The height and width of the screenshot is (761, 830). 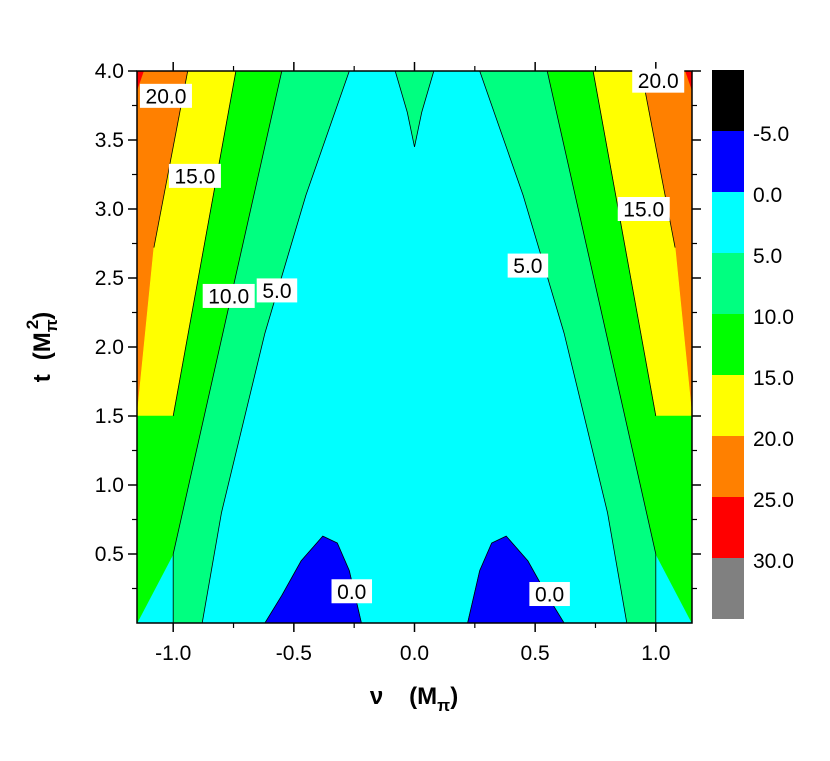 What do you see at coordinates (773, 439) in the screenshot?
I see `legend-label: 20.0` at bounding box center [773, 439].